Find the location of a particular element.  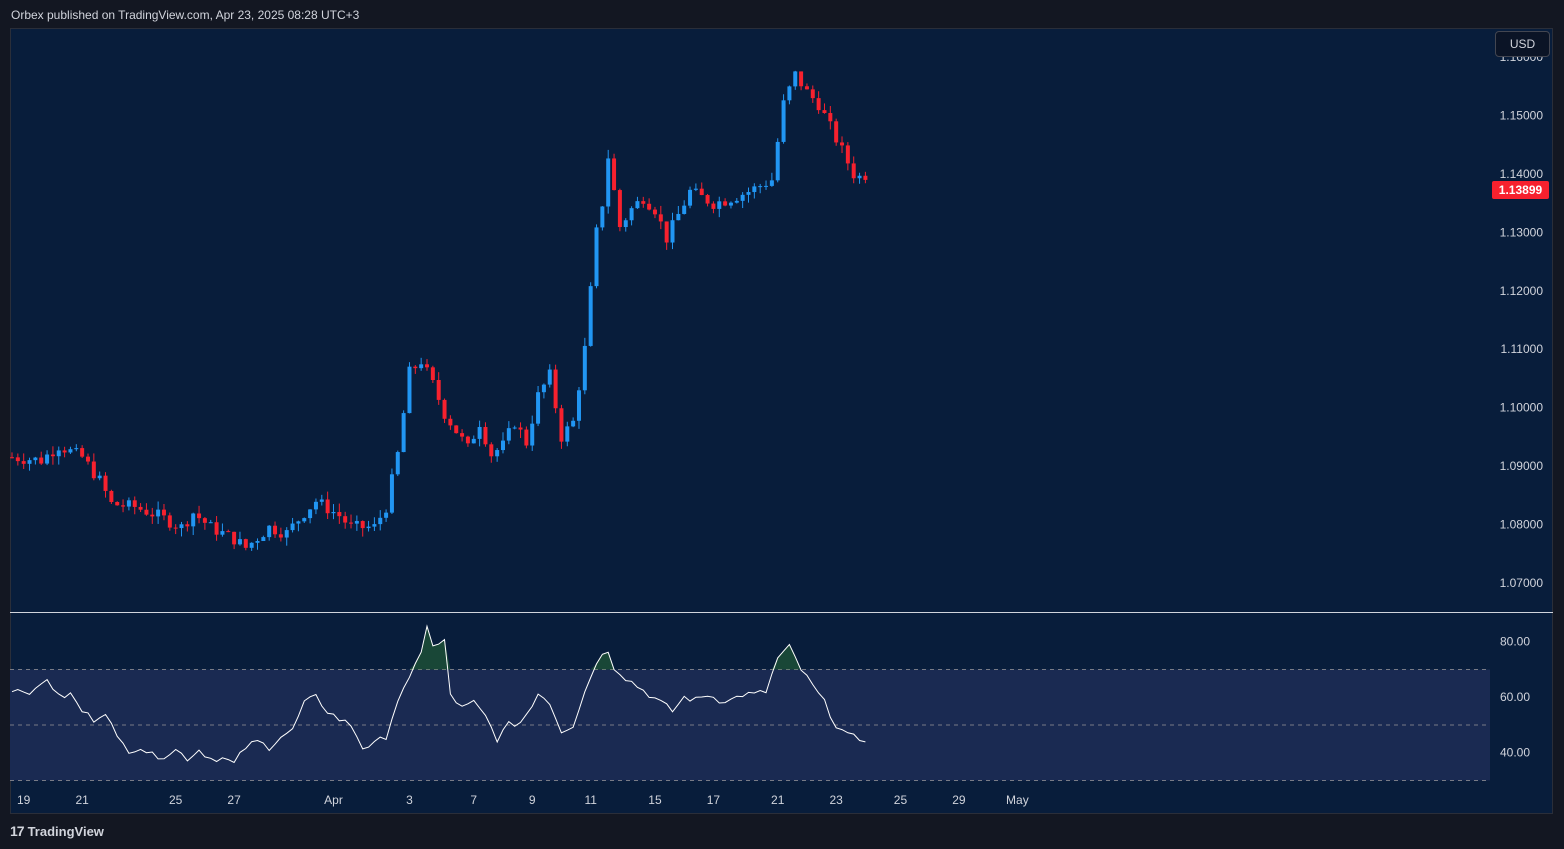

rsi-line is located at coordinates (438, 694).